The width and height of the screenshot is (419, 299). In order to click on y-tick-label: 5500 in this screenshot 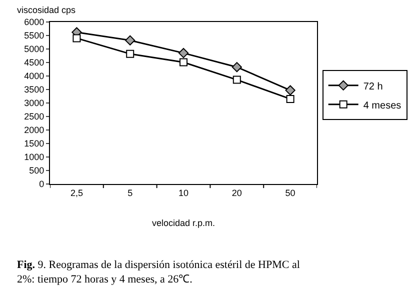, I will do `click(34, 35)`.